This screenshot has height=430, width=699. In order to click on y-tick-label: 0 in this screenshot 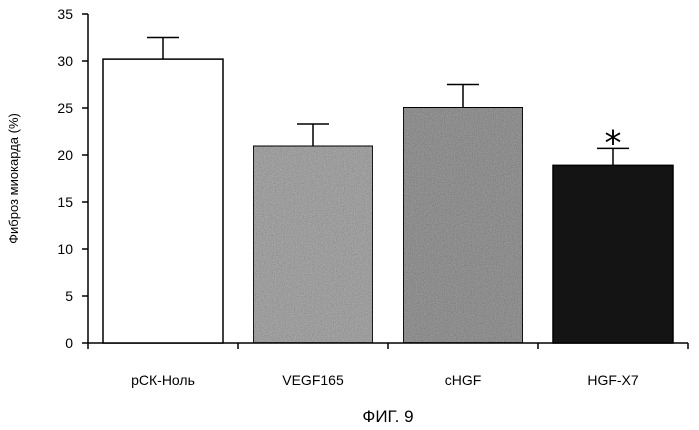, I will do `click(69, 343)`.